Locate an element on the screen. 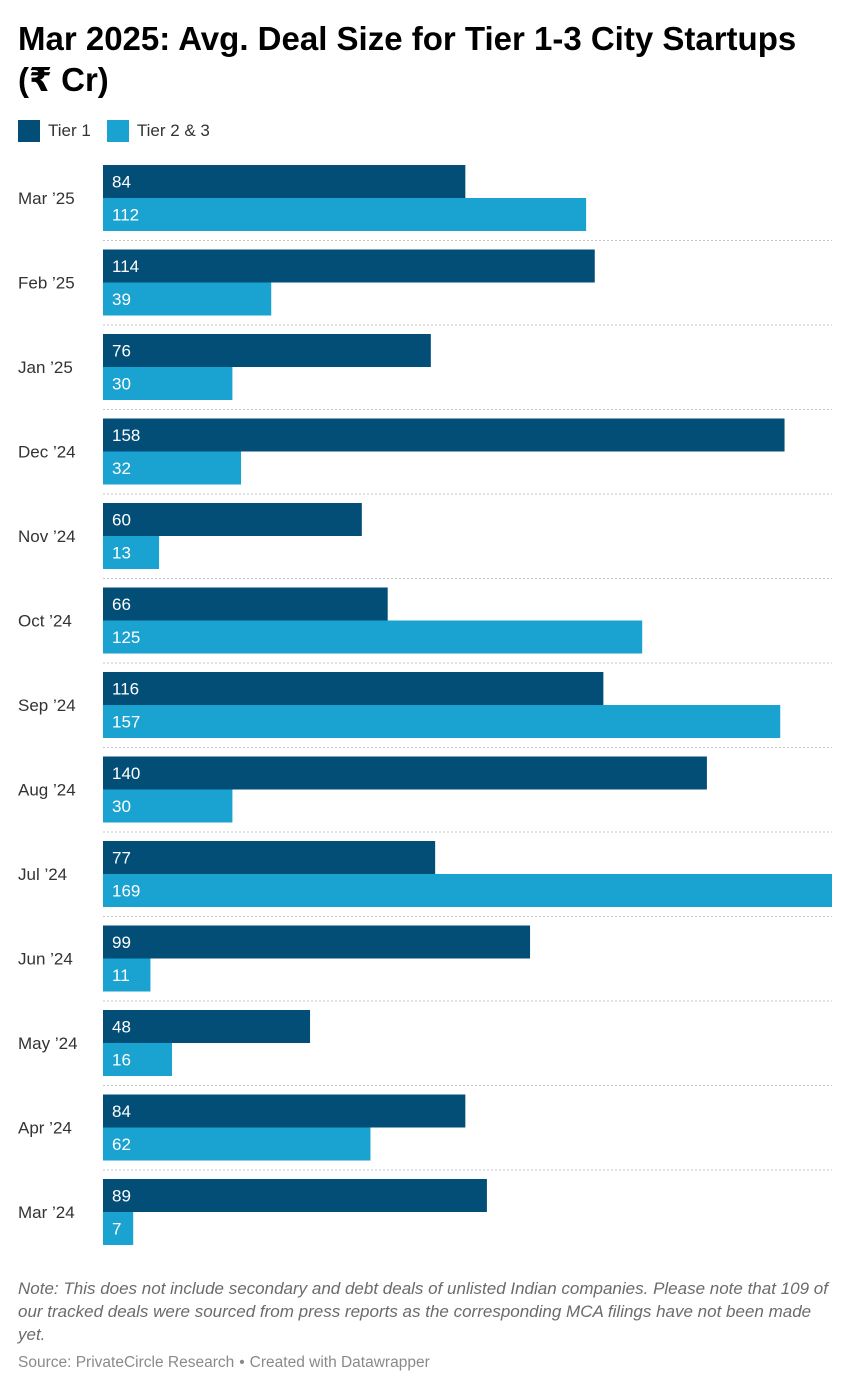 This screenshot has width=850, height=1394. category-label: Jul ’24 is located at coordinates (42, 874).